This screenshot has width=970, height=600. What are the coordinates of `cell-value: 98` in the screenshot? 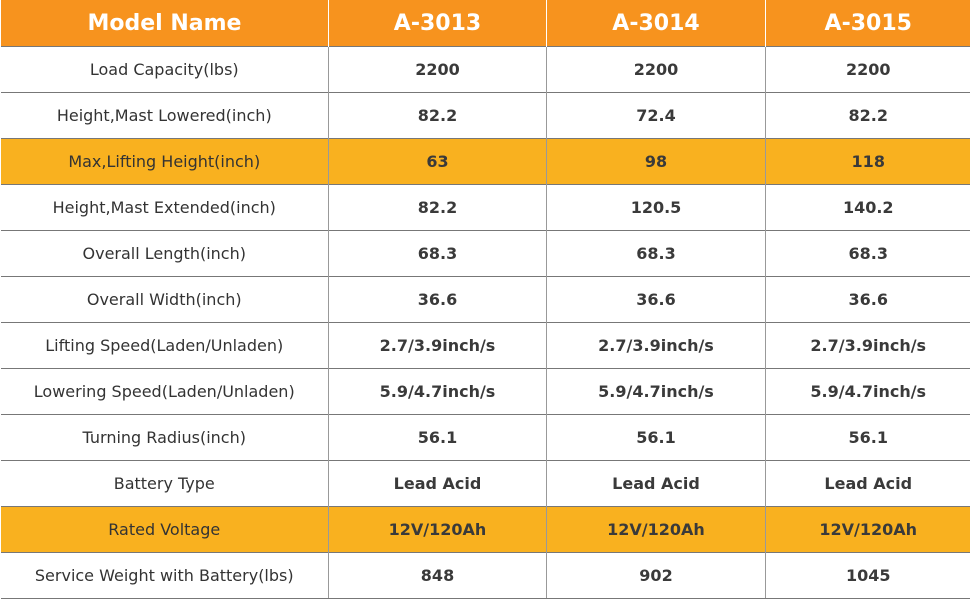 It's located at (656, 161).